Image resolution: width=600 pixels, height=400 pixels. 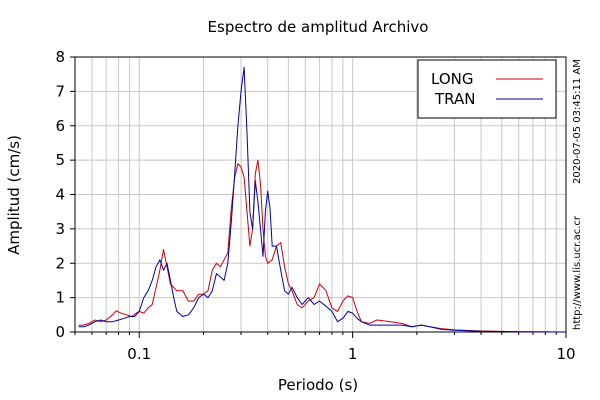 I want to click on y-tick-label: 0, so click(x=60, y=332).